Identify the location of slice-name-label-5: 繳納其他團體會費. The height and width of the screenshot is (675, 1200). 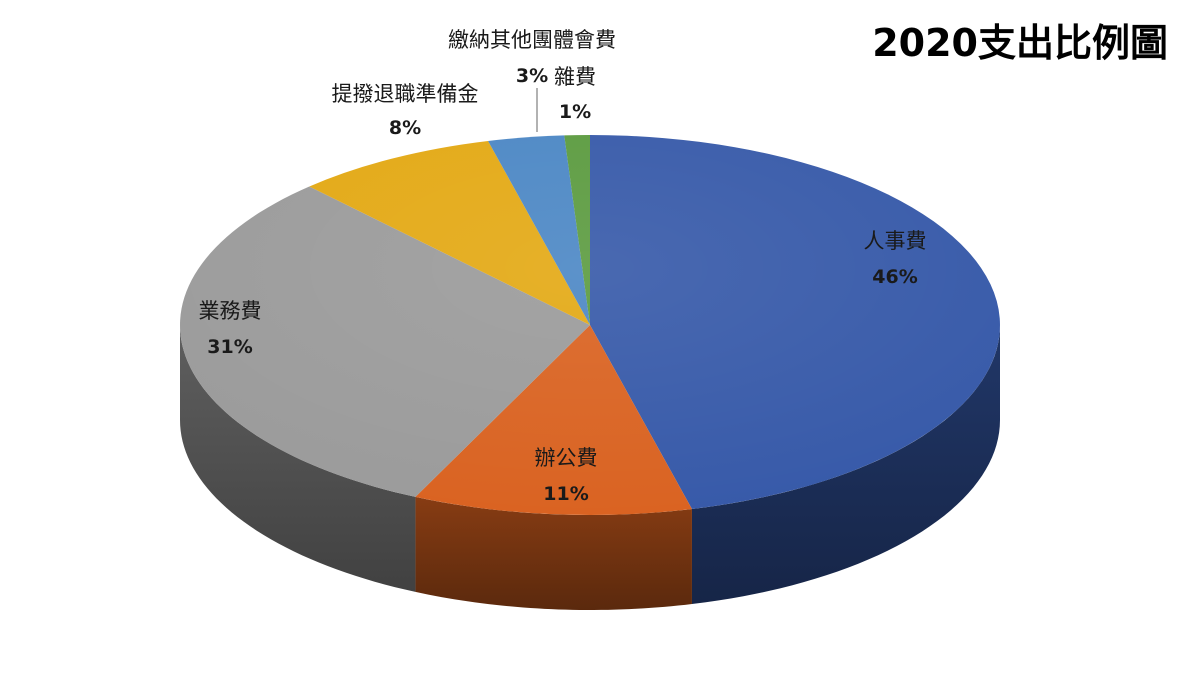
(532, 40).